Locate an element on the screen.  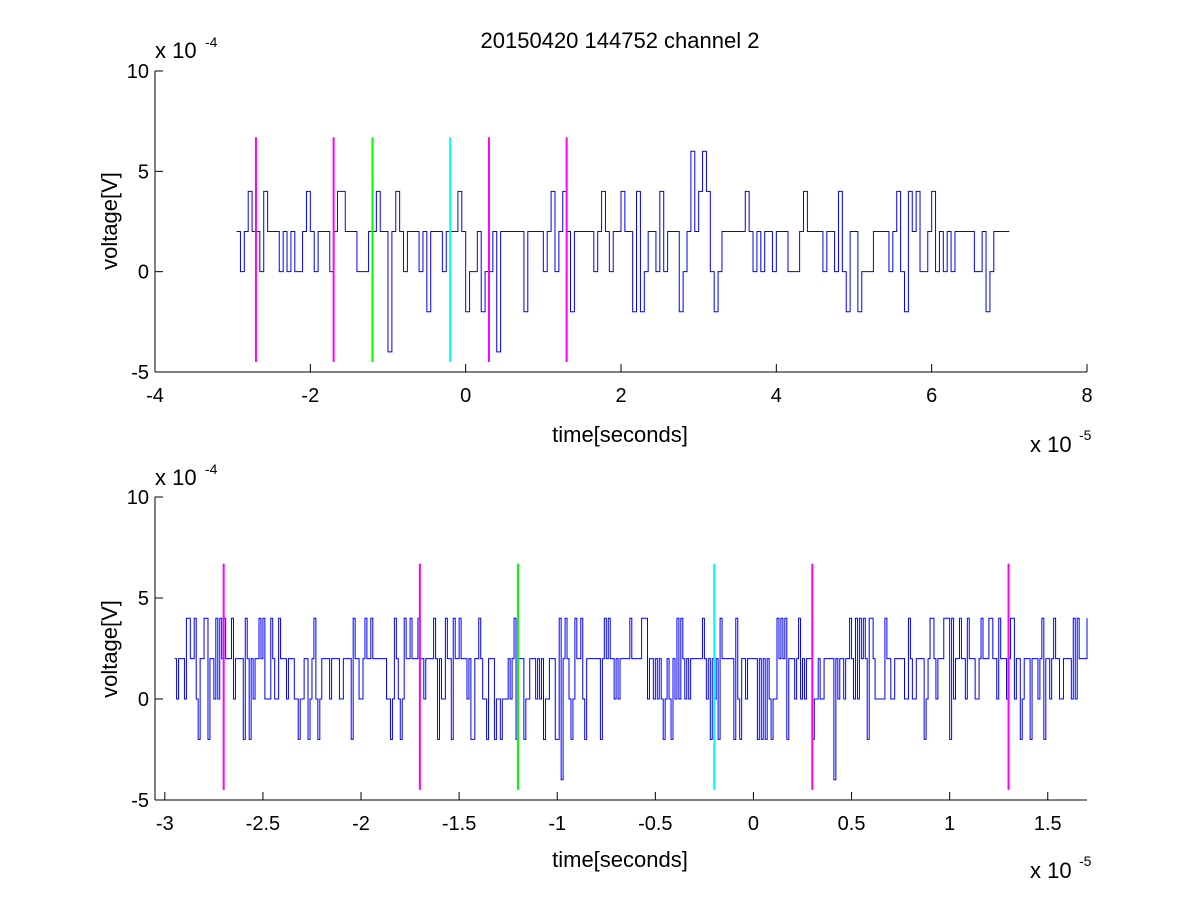
y-exponent-bottom: -4 is located at coordinates (211, 469).